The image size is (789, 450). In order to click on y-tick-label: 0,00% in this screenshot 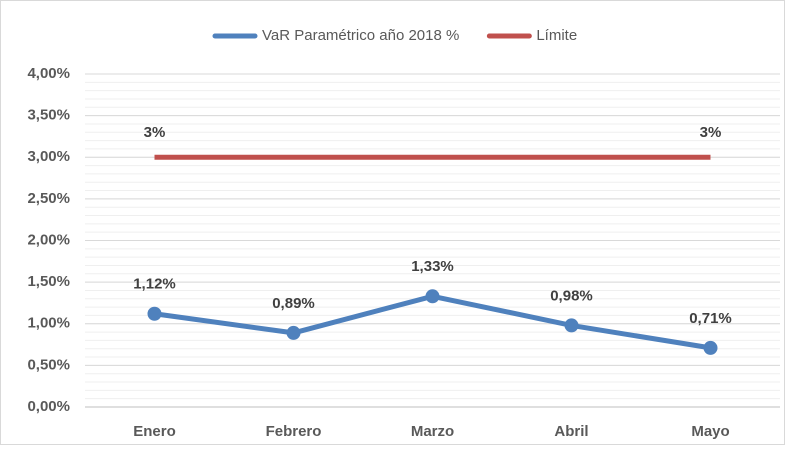, I will do `click(48, 406)`.